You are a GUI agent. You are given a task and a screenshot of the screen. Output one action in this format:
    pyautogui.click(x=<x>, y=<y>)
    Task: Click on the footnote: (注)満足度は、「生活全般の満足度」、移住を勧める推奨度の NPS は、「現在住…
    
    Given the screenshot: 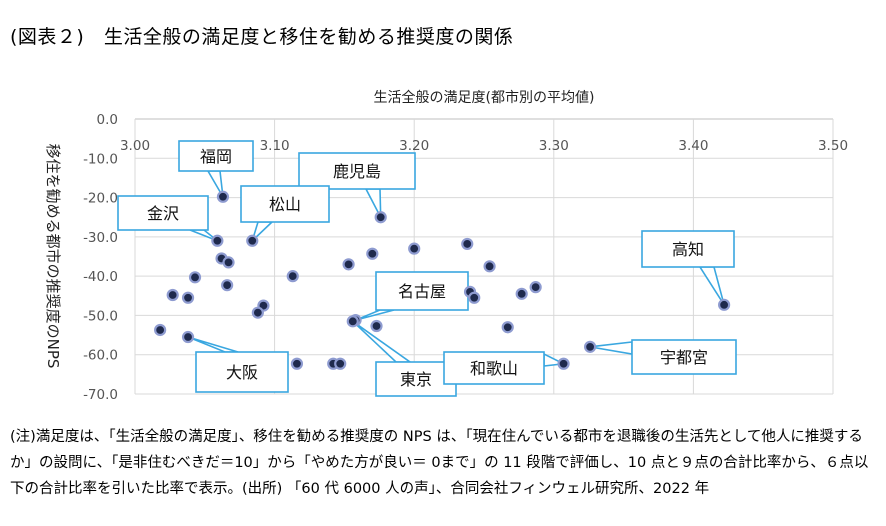 What is the action you would take?
    pyautogui.click(x=439, y=463)
    